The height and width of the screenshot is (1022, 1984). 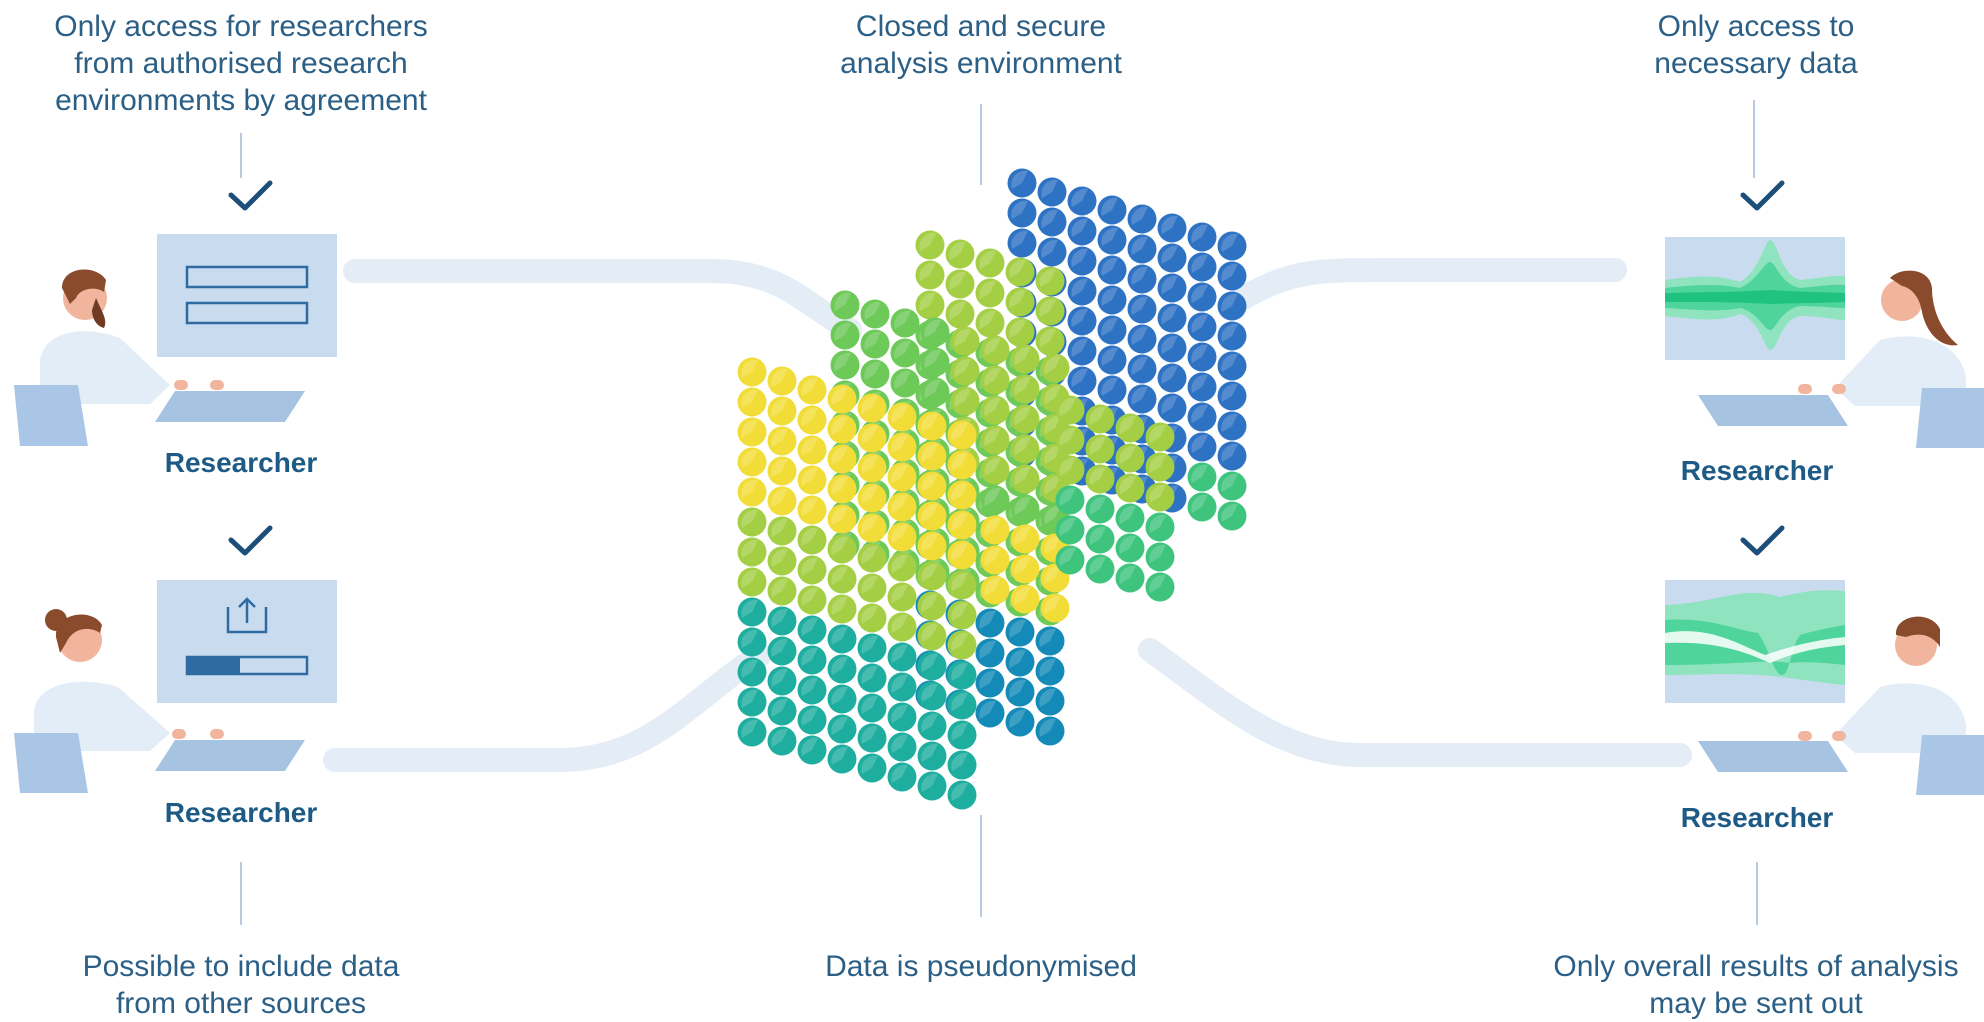 I want to click on connector-top-left, so click(x=602, y=300).